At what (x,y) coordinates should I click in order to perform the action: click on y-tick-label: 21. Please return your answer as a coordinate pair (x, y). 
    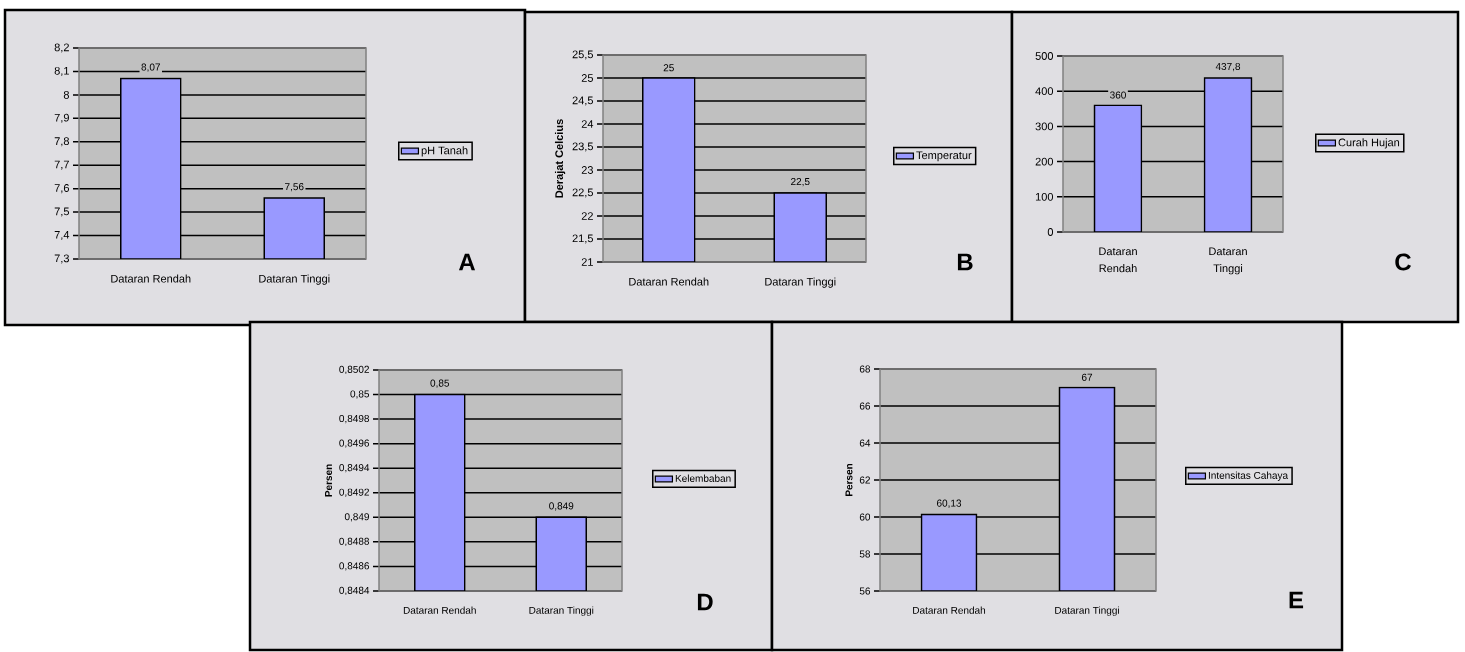
    Looking at the image, I should click on (587, 262).